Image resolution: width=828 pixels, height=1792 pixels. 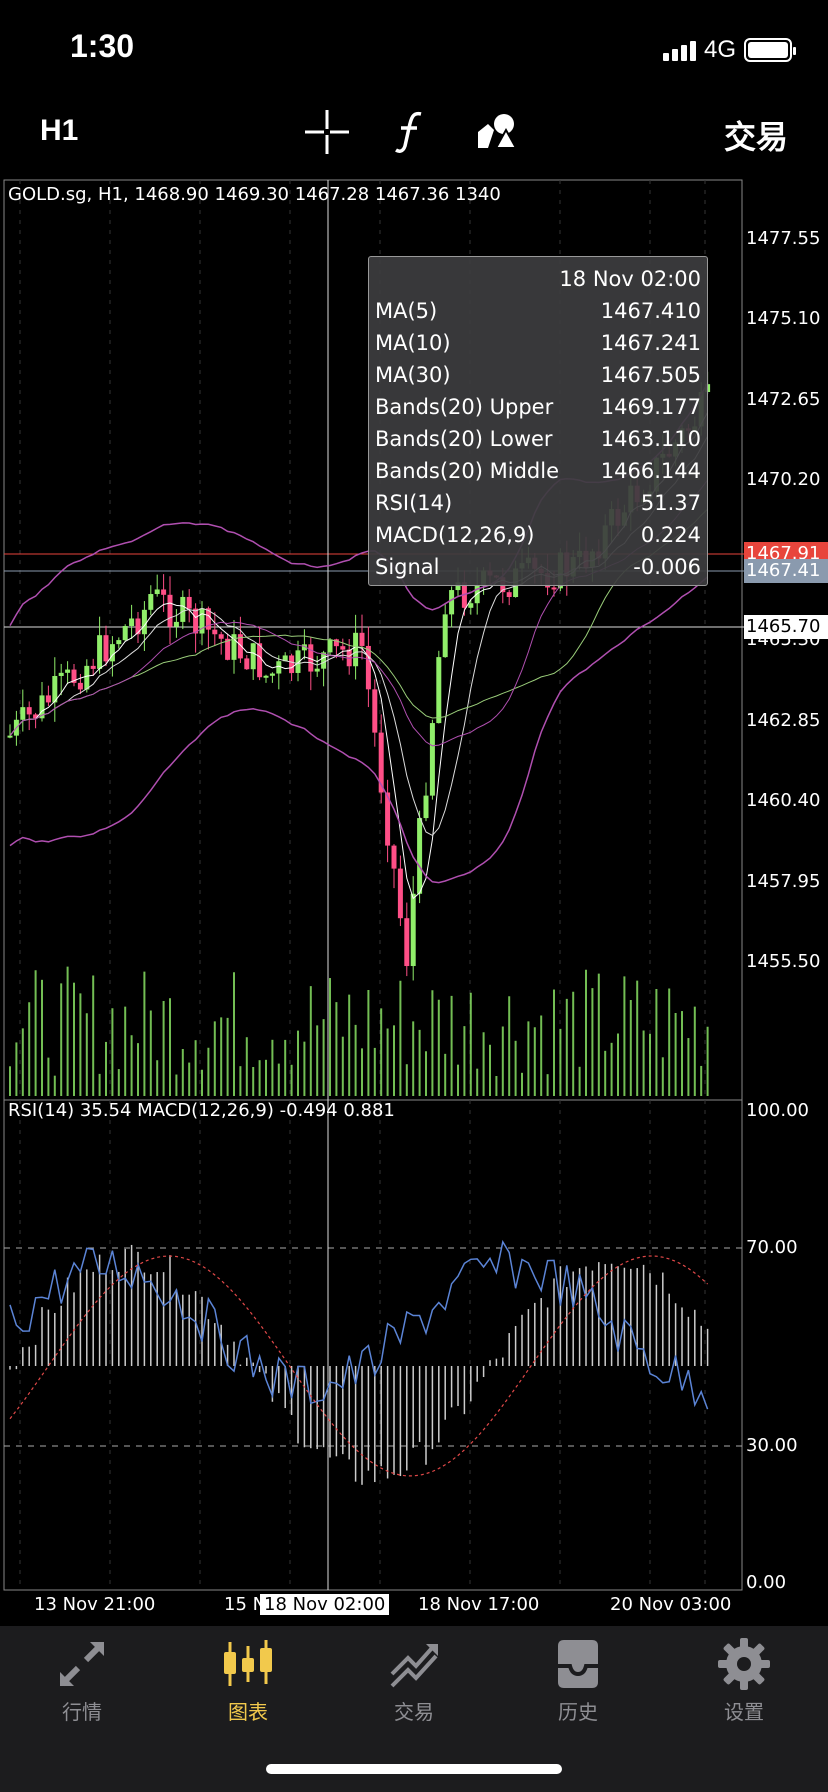 I want to click on time-axis-label: 18 Nov 17:00, so click(x=479, y=1604).